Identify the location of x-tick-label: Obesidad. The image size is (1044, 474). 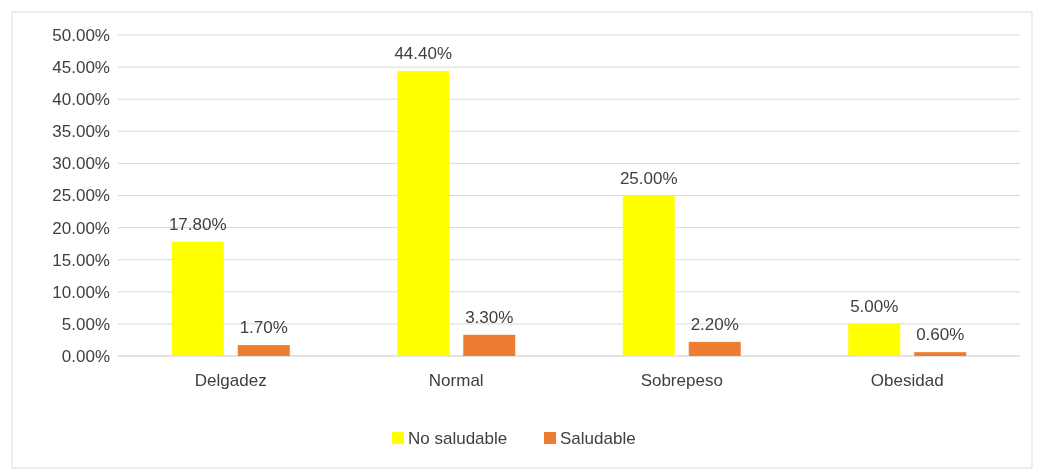
(907, 380).